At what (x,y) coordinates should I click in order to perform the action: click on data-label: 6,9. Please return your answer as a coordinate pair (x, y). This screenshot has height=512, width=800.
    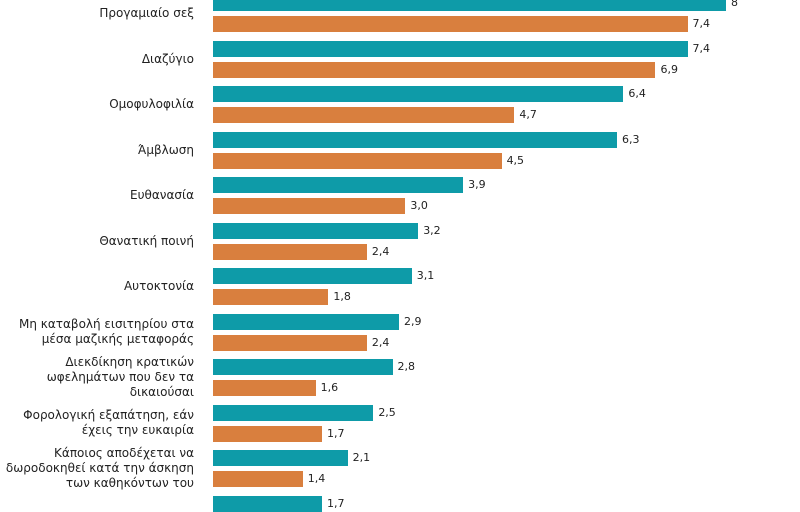
    Looking at the image, I should click on (669, 69).